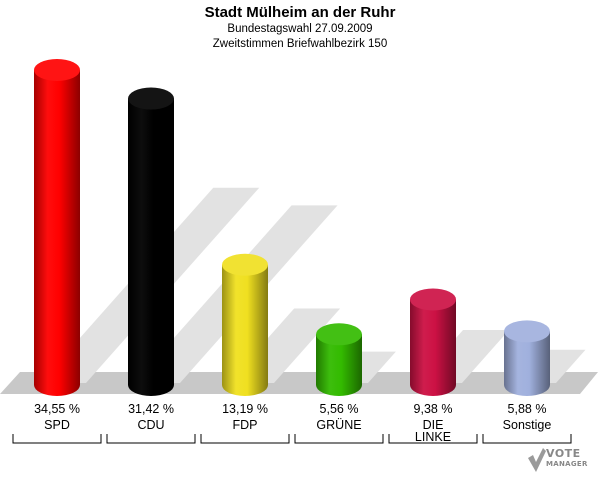 This screenshot has height=480, width=600. Describe the element at coordinates (433, 299) in the screenshot. I see `bar-top-die-linke` at that location.